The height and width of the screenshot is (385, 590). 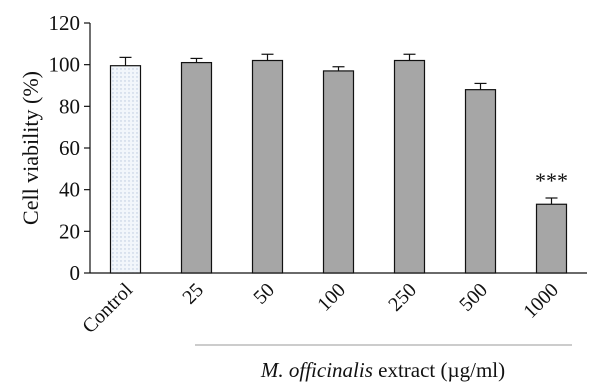 I want to click on x-axis-label: M. officinalis extract (µg/ml), so click(x=382, y=370).